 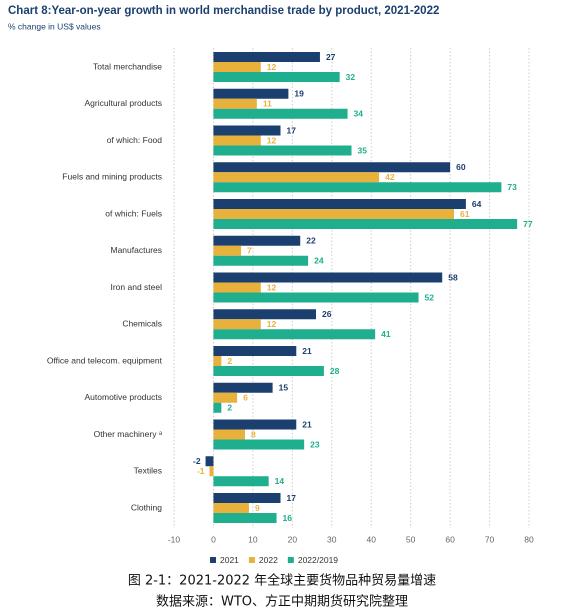 I want to click on value-label: 42, so click(x=390, y=177).